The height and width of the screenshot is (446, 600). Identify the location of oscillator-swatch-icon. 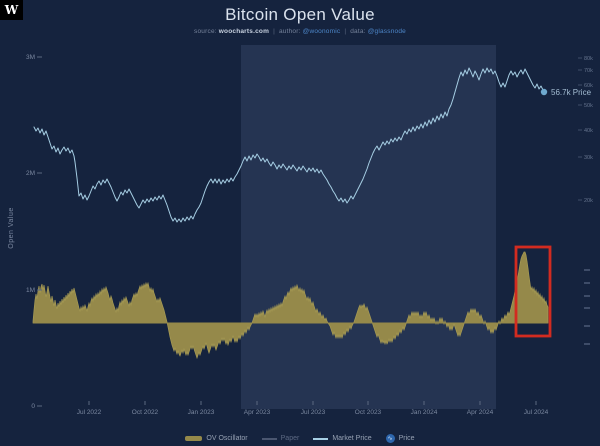
(194, 438).